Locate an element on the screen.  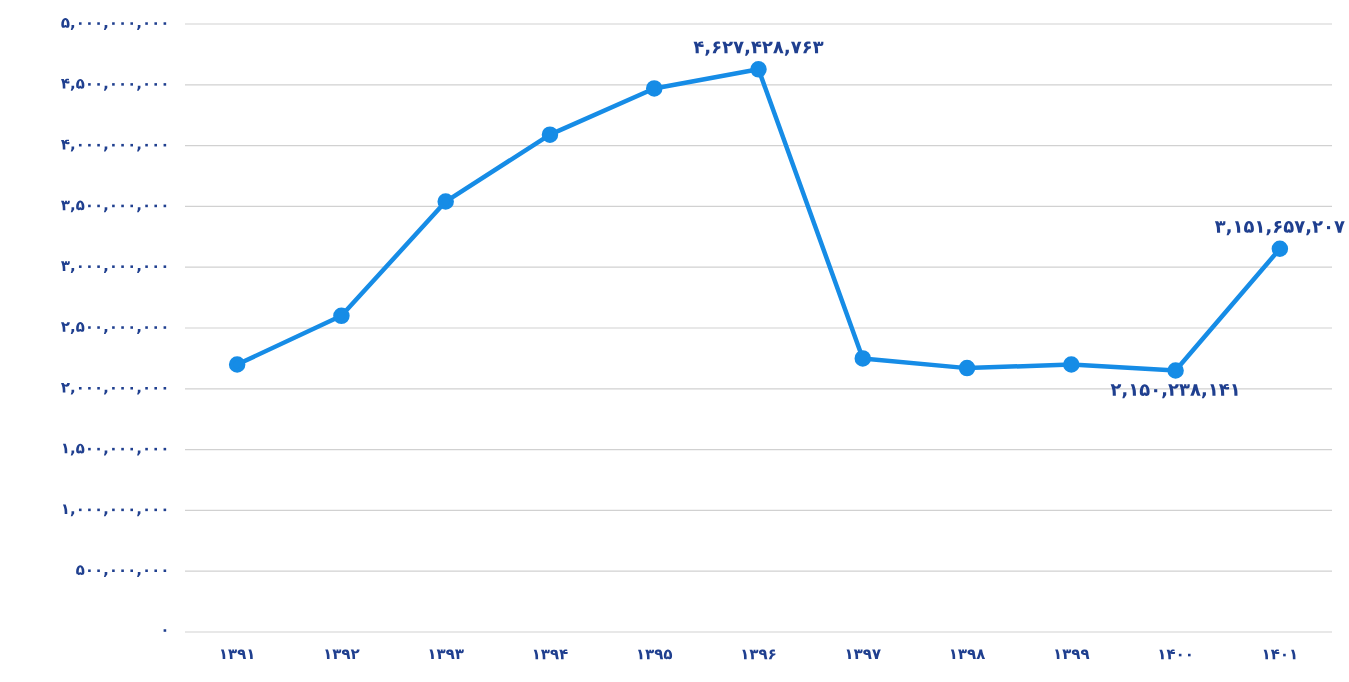
x-tick-label: ۱۳۹۶ is located at coordinates (759, 654).